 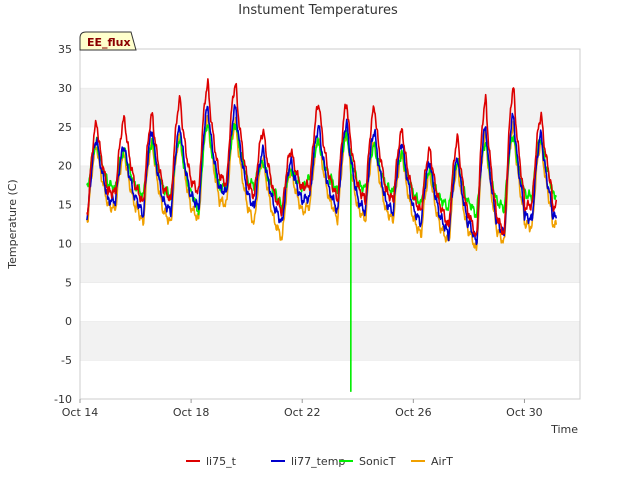 I want to click on ee-flux-badge: EE_flux, so click(x=108, y=41).